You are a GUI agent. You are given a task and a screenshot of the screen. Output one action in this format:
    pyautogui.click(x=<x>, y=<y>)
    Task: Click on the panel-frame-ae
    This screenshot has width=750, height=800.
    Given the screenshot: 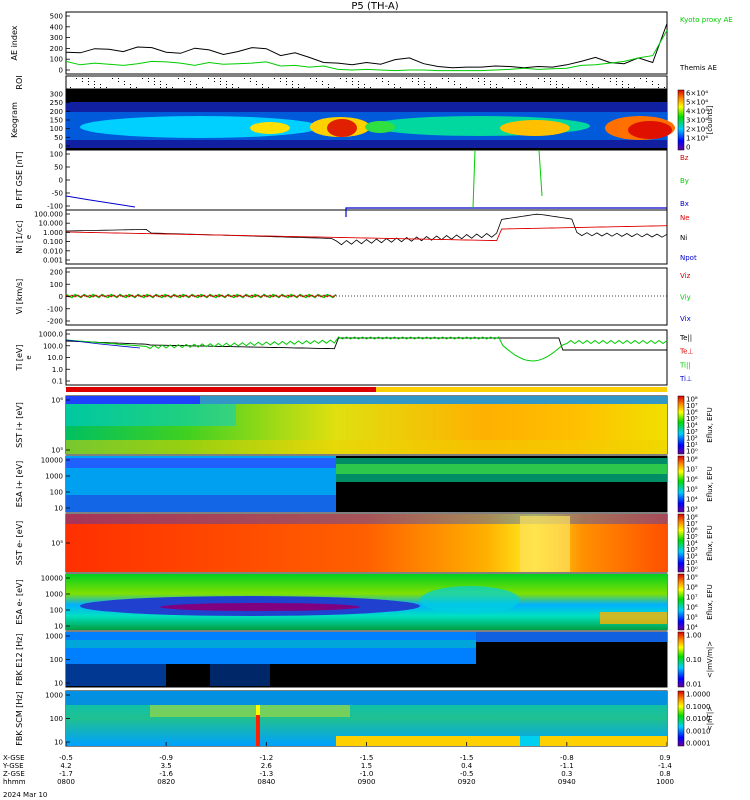 What is the action you would take?
    pyautogui.click(x=366, y=43)
    